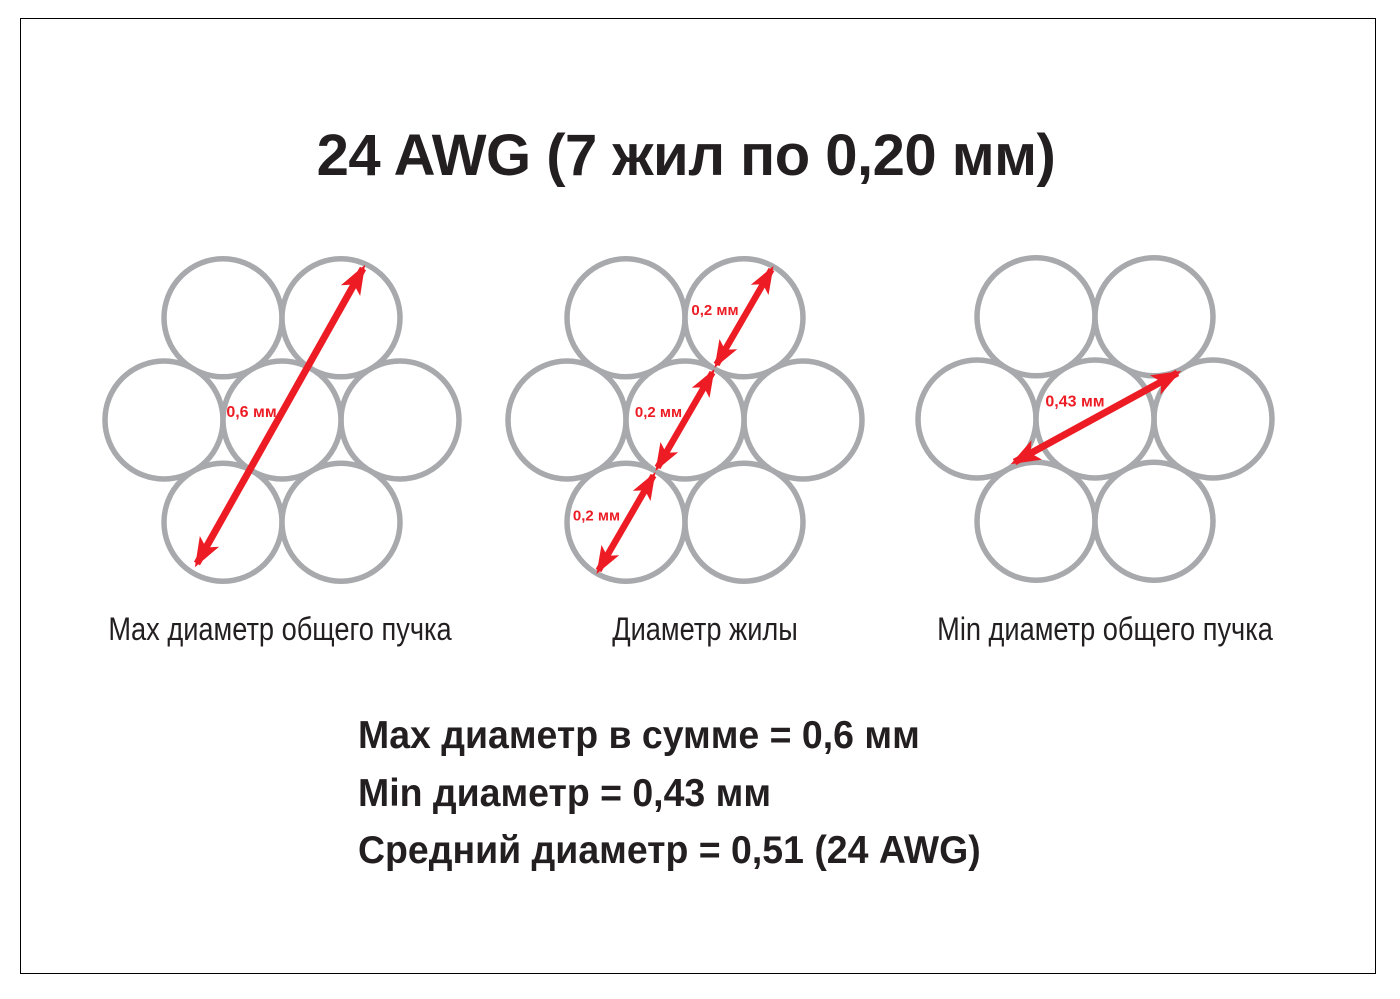 Image resolution: width=1400 pixels, height=999 pixels. I want to click on max-bundle-diagram: 0,6 мм, so click(282, 420).